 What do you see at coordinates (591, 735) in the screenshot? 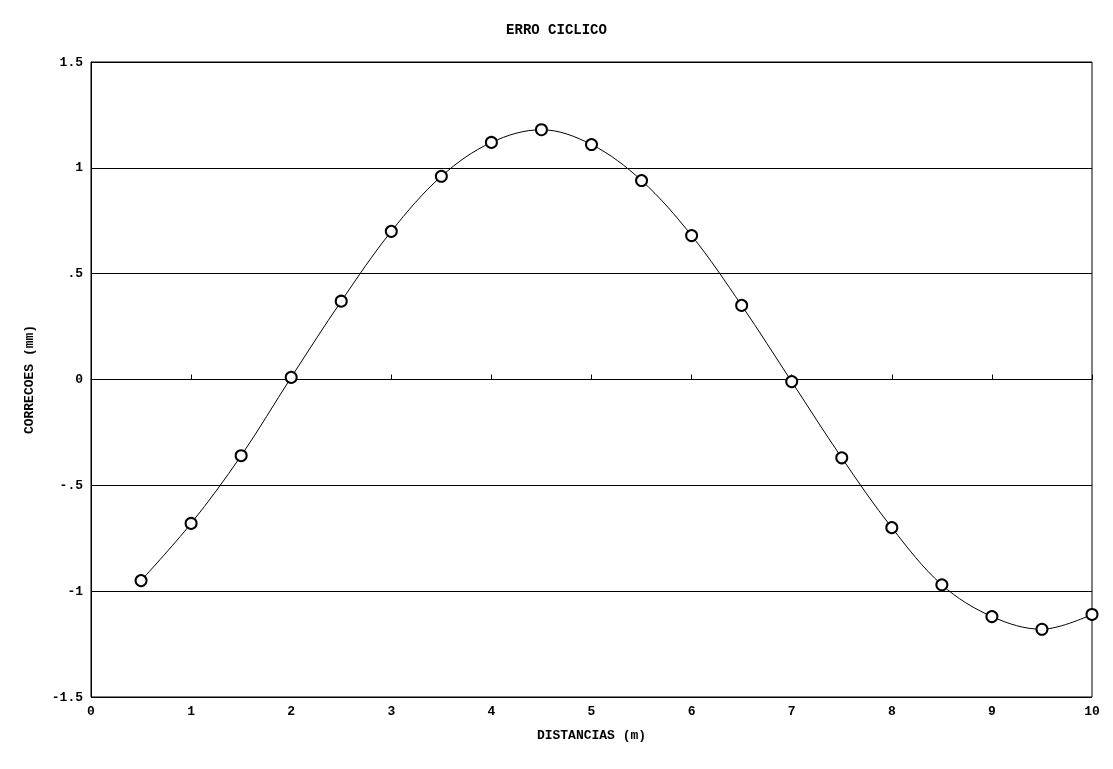
I see `x-axis-title: DISTANCIAS (m)` at bounding box center [591, 735].